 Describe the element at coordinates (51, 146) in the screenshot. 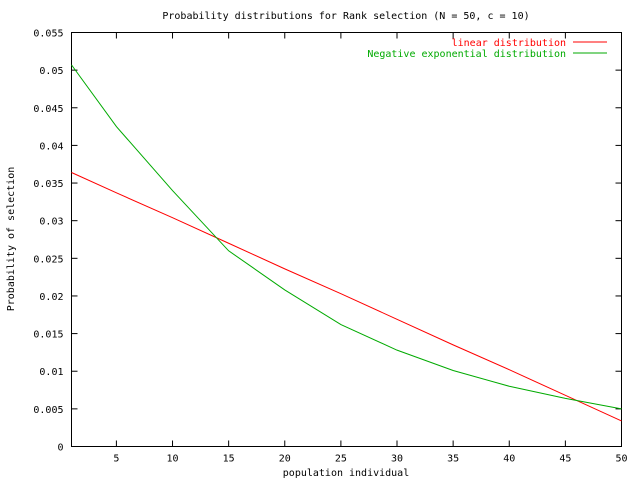

I see `y-tick-label: 0.04` at that location.